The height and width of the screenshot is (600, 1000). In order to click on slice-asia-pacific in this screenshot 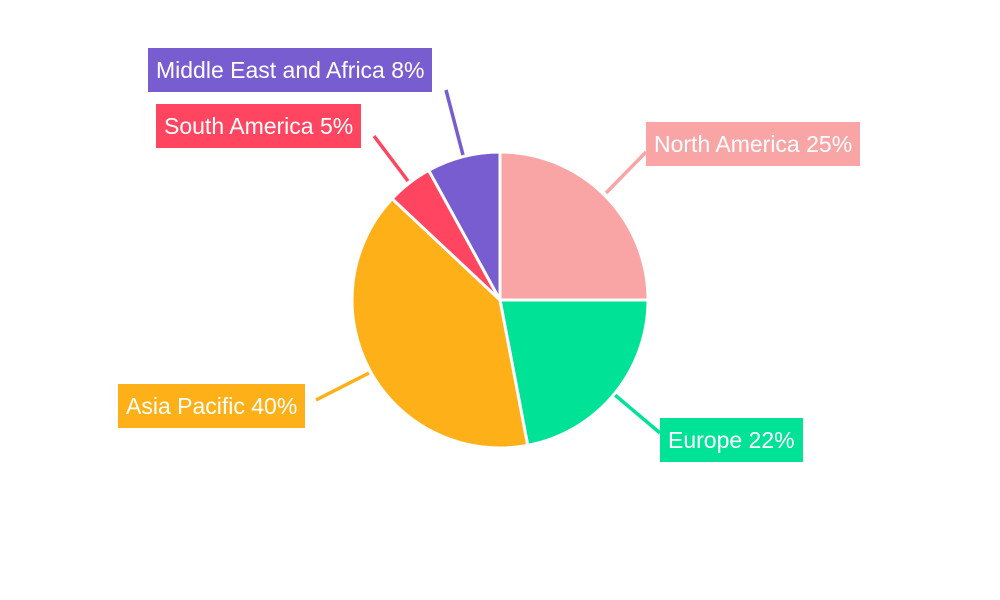, I will do `click(440, 323)`.